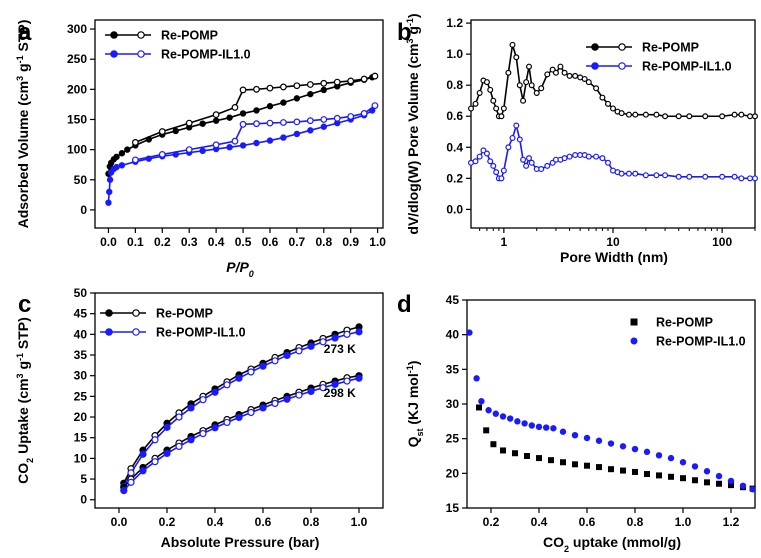 The height and width of the screenshot is (558, 761). I want to click on y-tick-label: 45, so click(453, 300).